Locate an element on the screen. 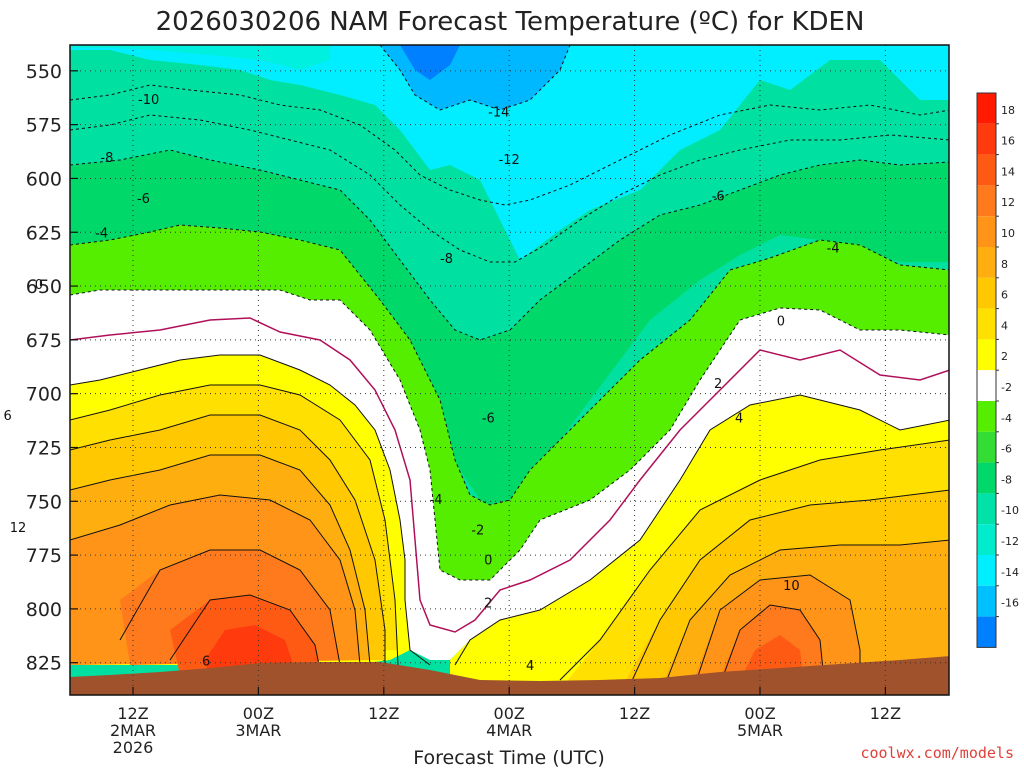  x-axis-label: Forecast Time (UTC) is located at coordinates (508, 757).